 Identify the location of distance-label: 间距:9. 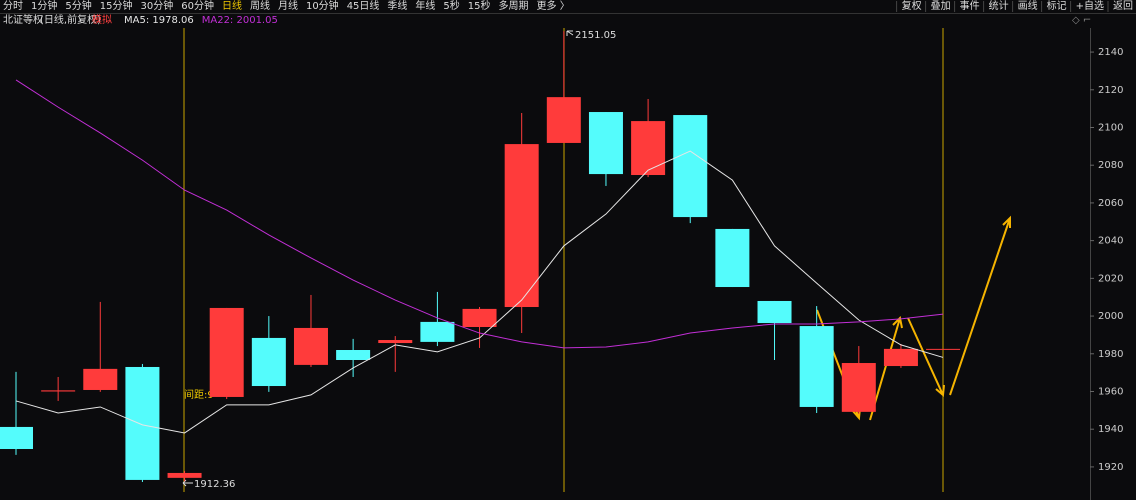
(199, 394).